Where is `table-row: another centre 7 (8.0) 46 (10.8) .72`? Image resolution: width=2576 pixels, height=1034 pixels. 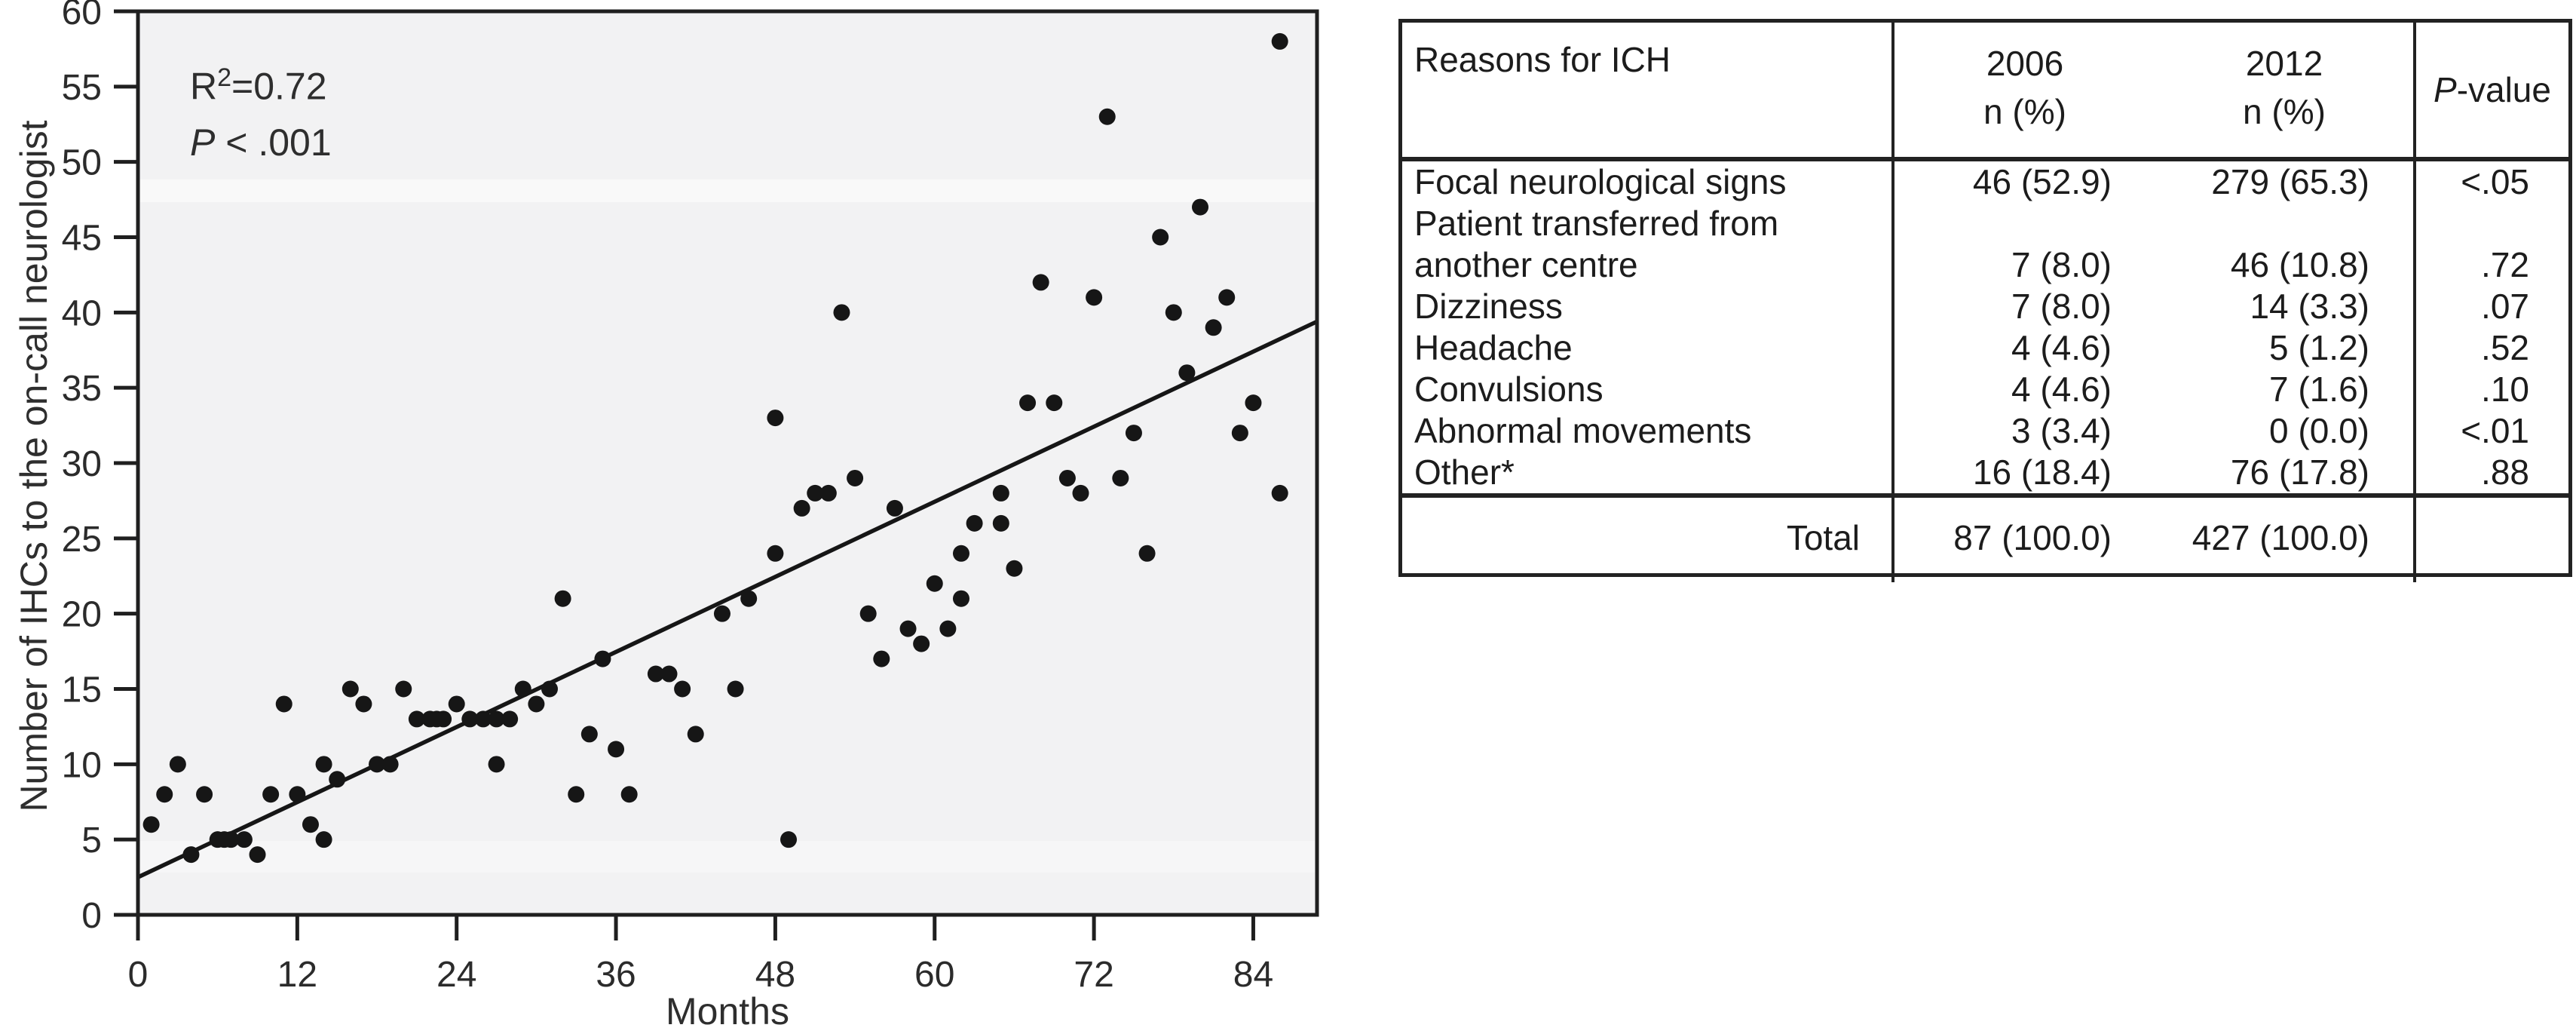
table-row: another centre 7 (8.0) 46 (10.8) .72 is located at coordinates (1985, 265).